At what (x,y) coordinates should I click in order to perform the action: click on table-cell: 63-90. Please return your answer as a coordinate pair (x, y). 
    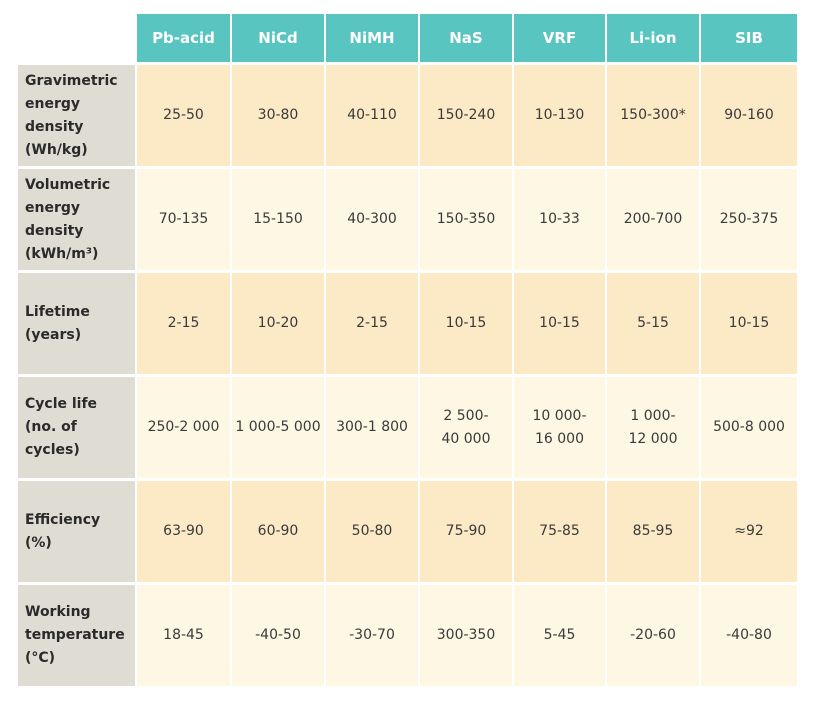
    Looking at the image, I should click on (183, 531).